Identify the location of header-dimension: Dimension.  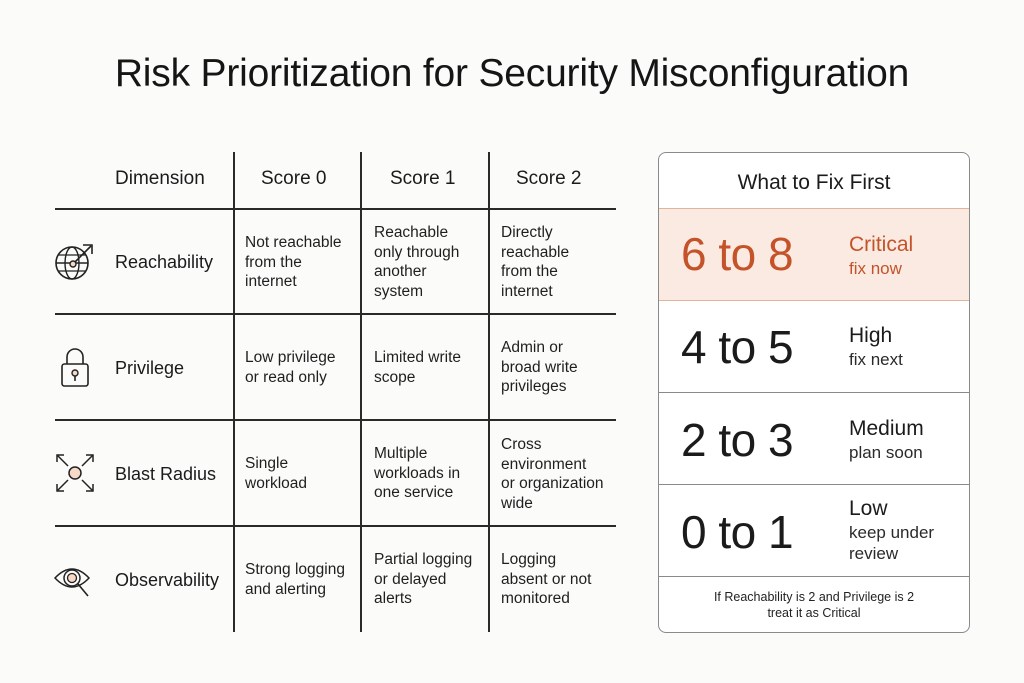
(160, 178).